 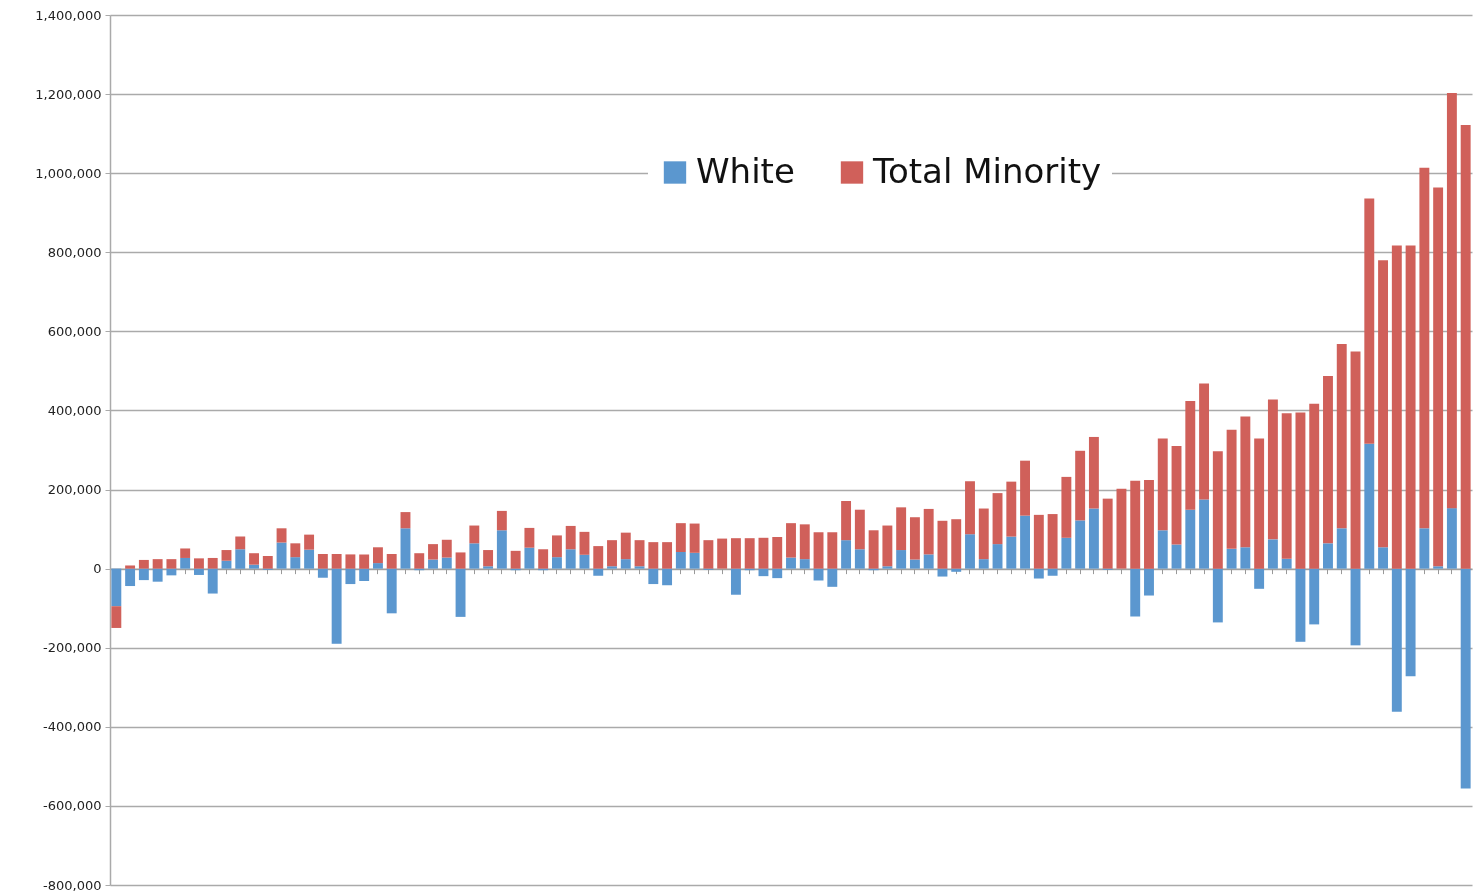 I want to click on y-tick-label: 800,000, so click(x=74, y=252).